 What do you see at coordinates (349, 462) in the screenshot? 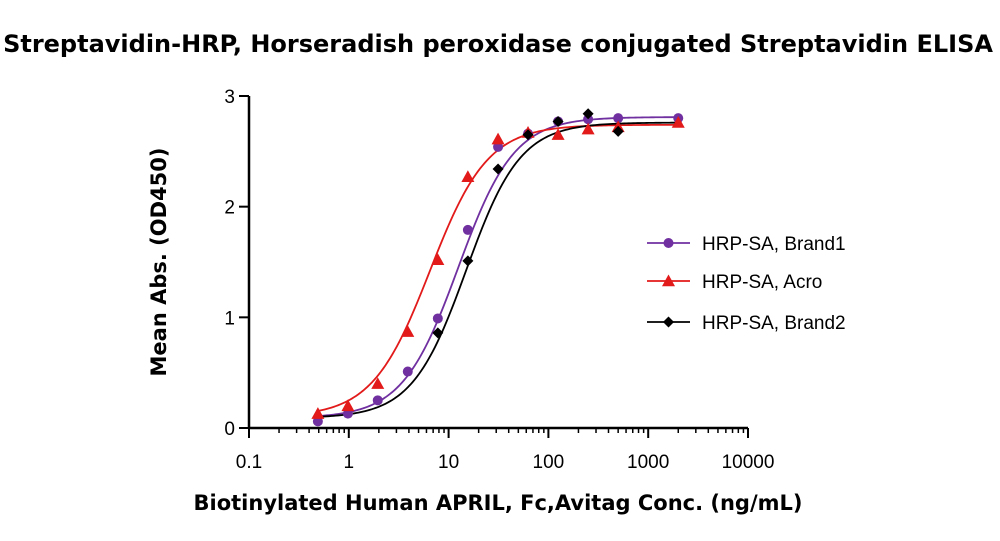
I see `x-tick-label: 1` at bounding box center [349, 462].